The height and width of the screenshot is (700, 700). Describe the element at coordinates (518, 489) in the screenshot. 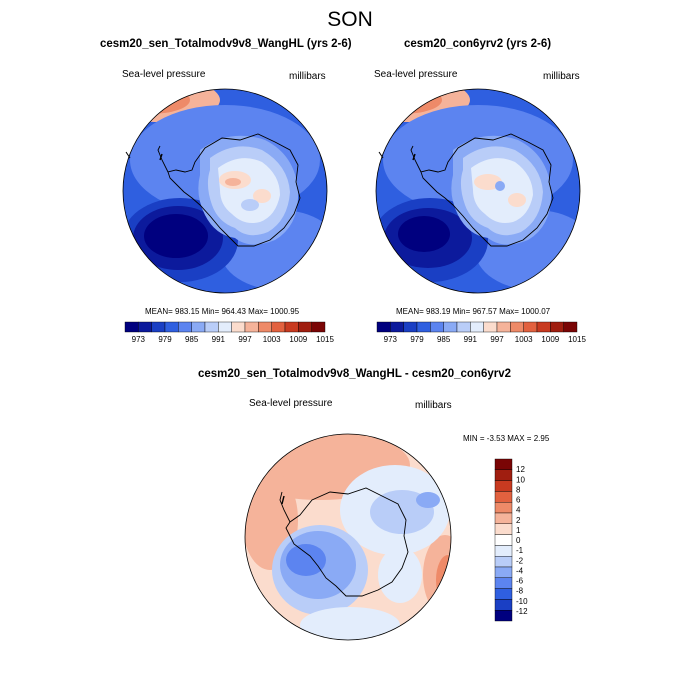

I see `colorbar-difference-tick-label: 8` at that location.